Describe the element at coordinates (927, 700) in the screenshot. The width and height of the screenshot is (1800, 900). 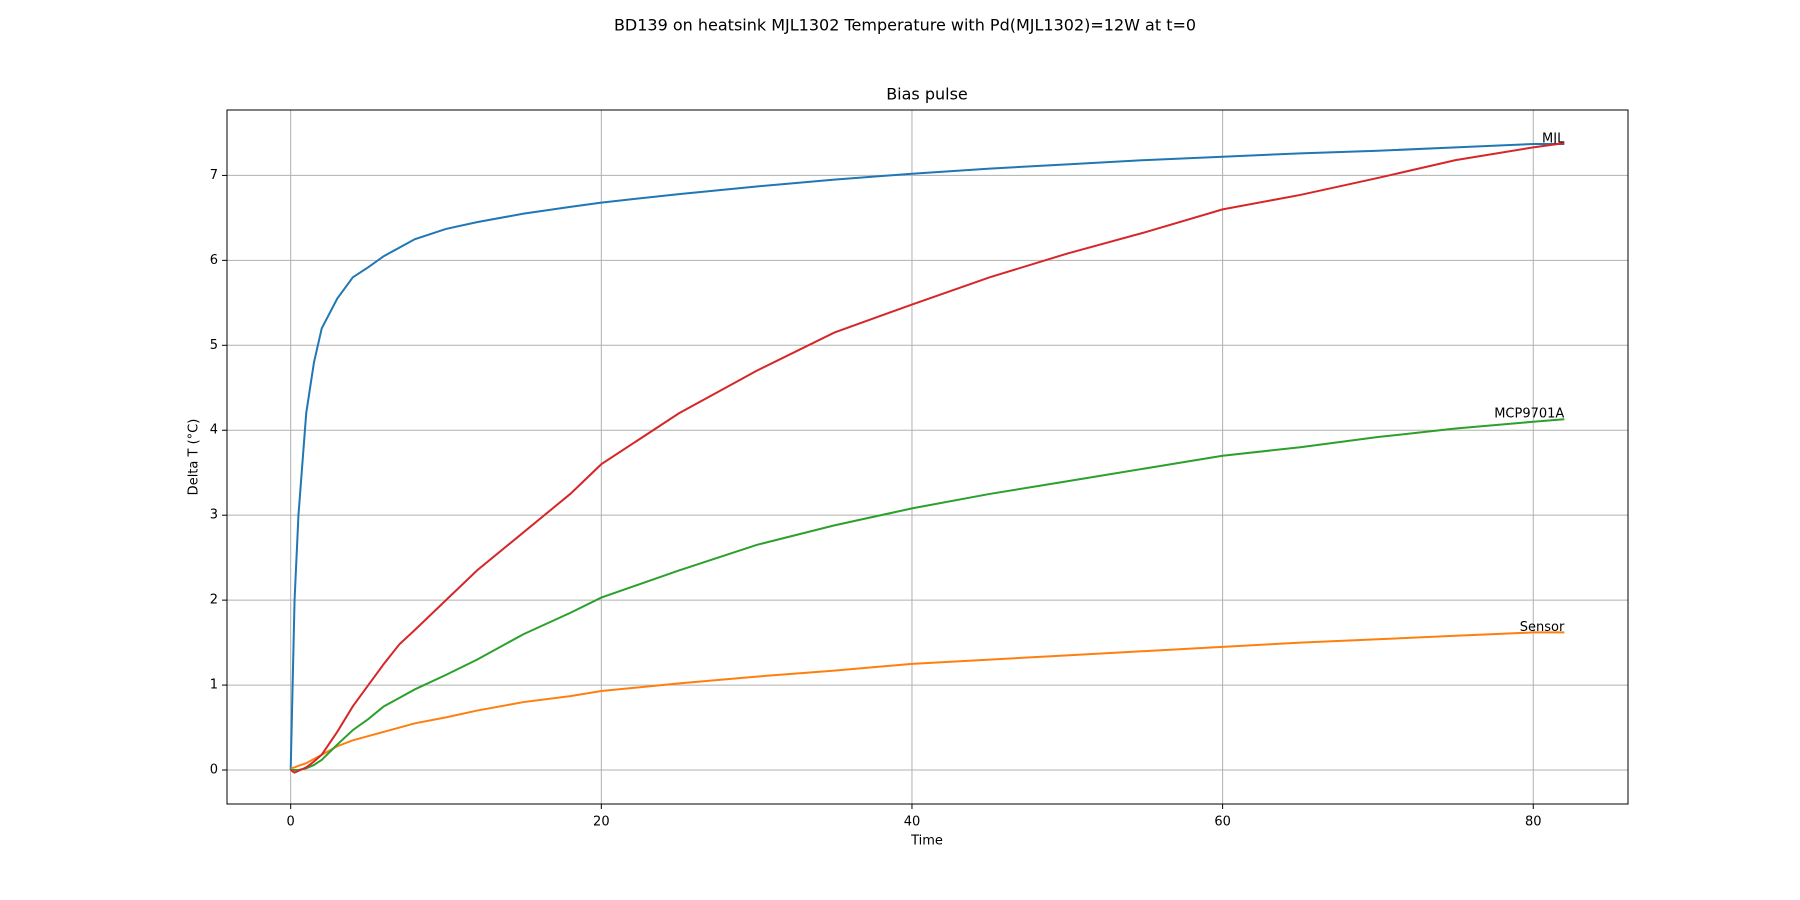
I see `series-line` at that location.